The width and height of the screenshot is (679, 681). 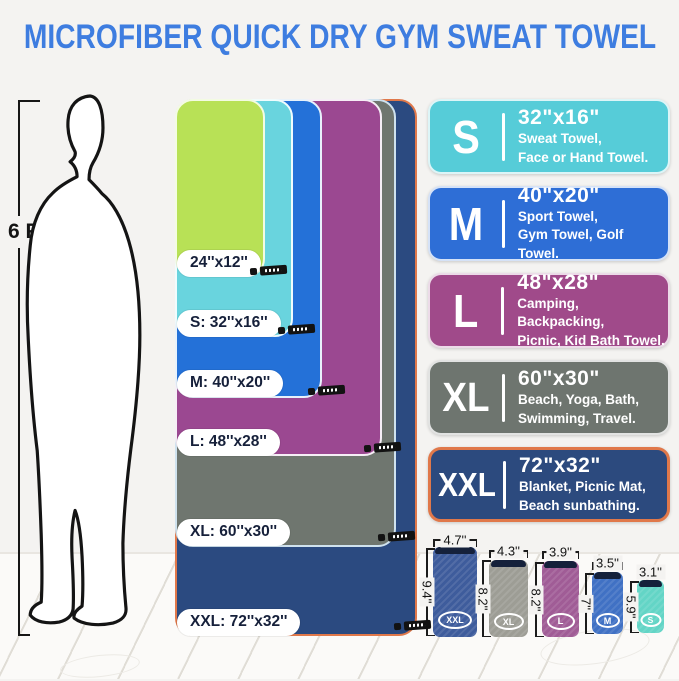 I want to click on size-dimensions: 40"x20", so click(x=558, y=195).